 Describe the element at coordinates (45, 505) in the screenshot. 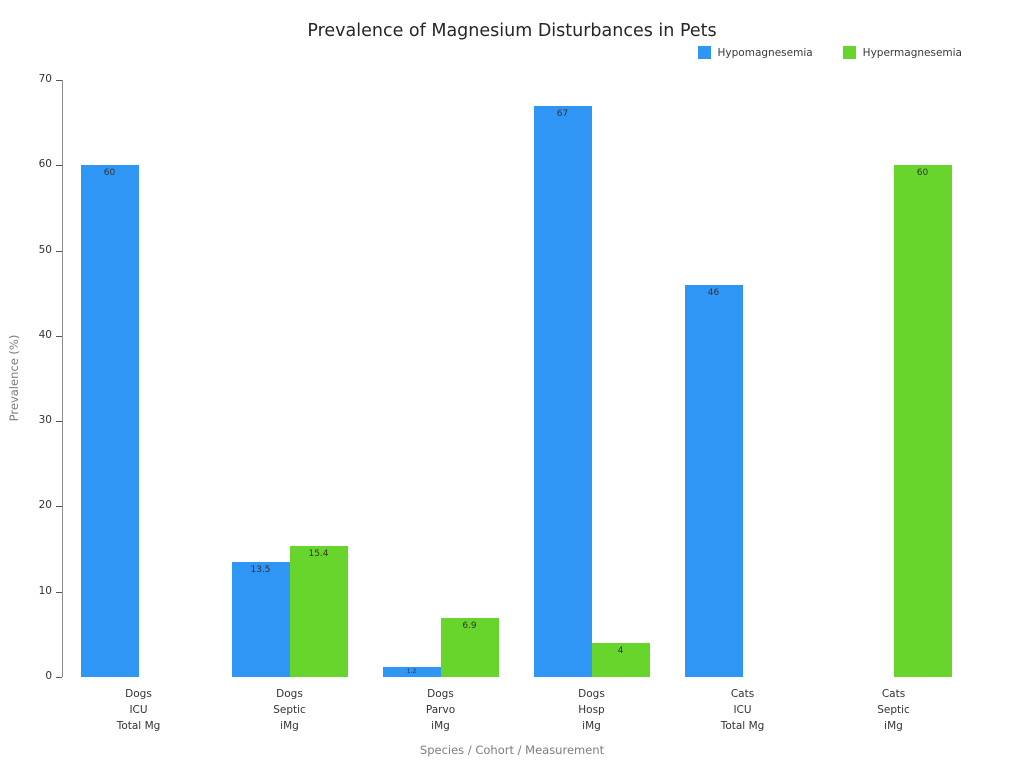

I see `y-tick-label: 20` at that location.